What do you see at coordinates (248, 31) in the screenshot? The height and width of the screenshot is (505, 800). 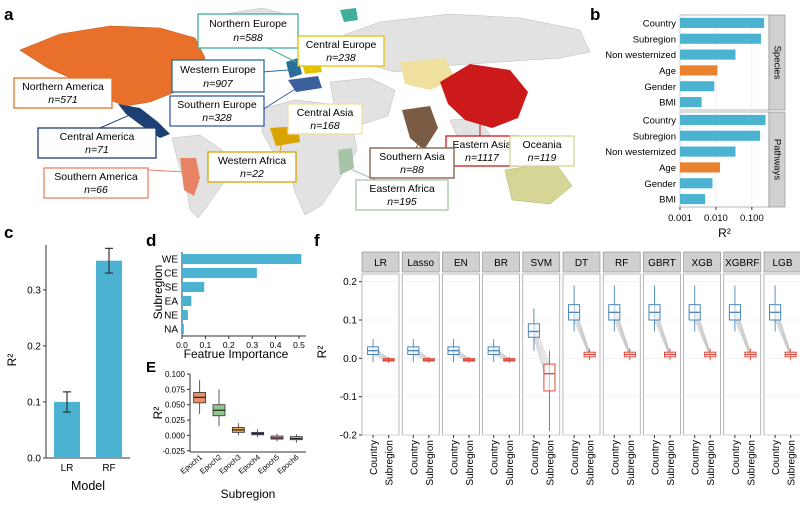 I see `region-label-northern-europe: Northern Europe n=588` at bounding box center [248, 31].